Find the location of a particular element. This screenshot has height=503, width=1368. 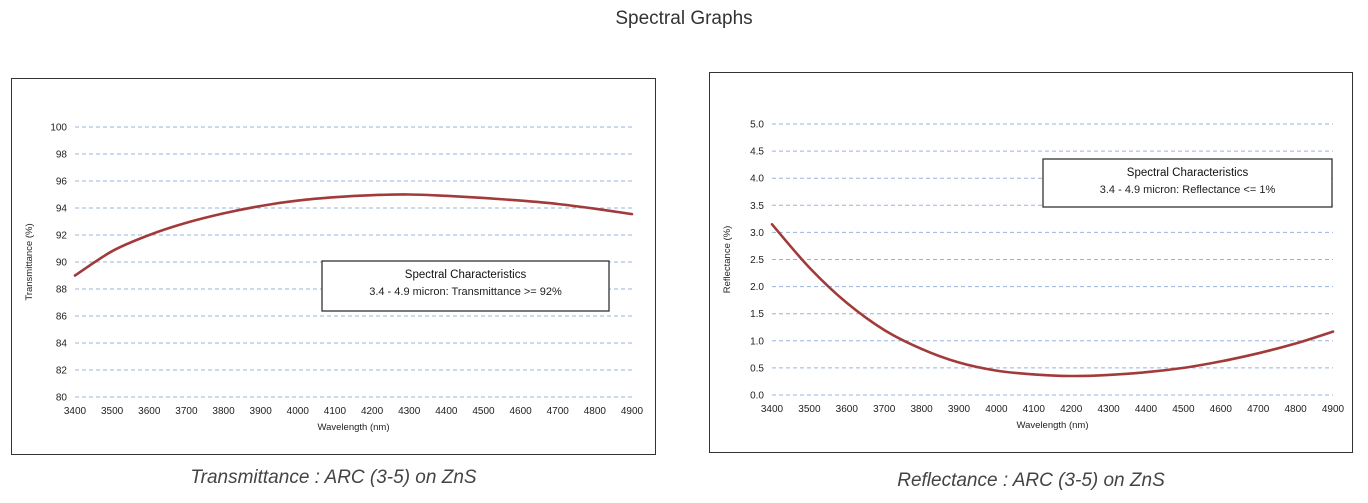

reflectance-caption: Reflectance : ARC (3-5) on ZnS is located at coordinates (1031, 480).